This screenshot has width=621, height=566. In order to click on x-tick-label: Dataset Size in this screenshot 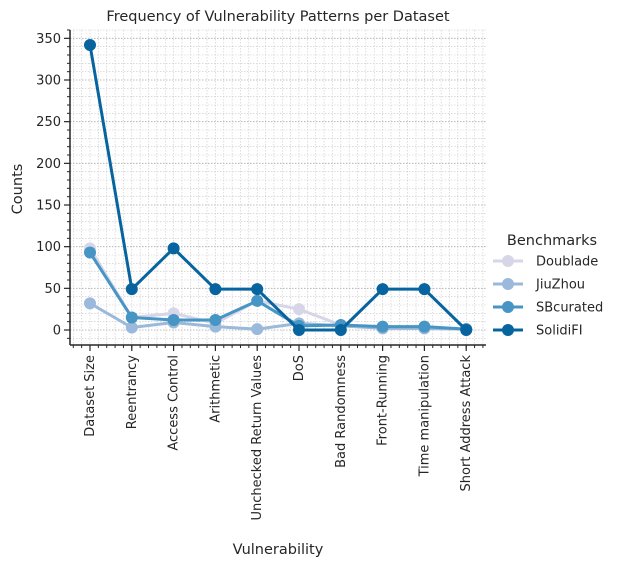, I will do `click(90, 396)`.